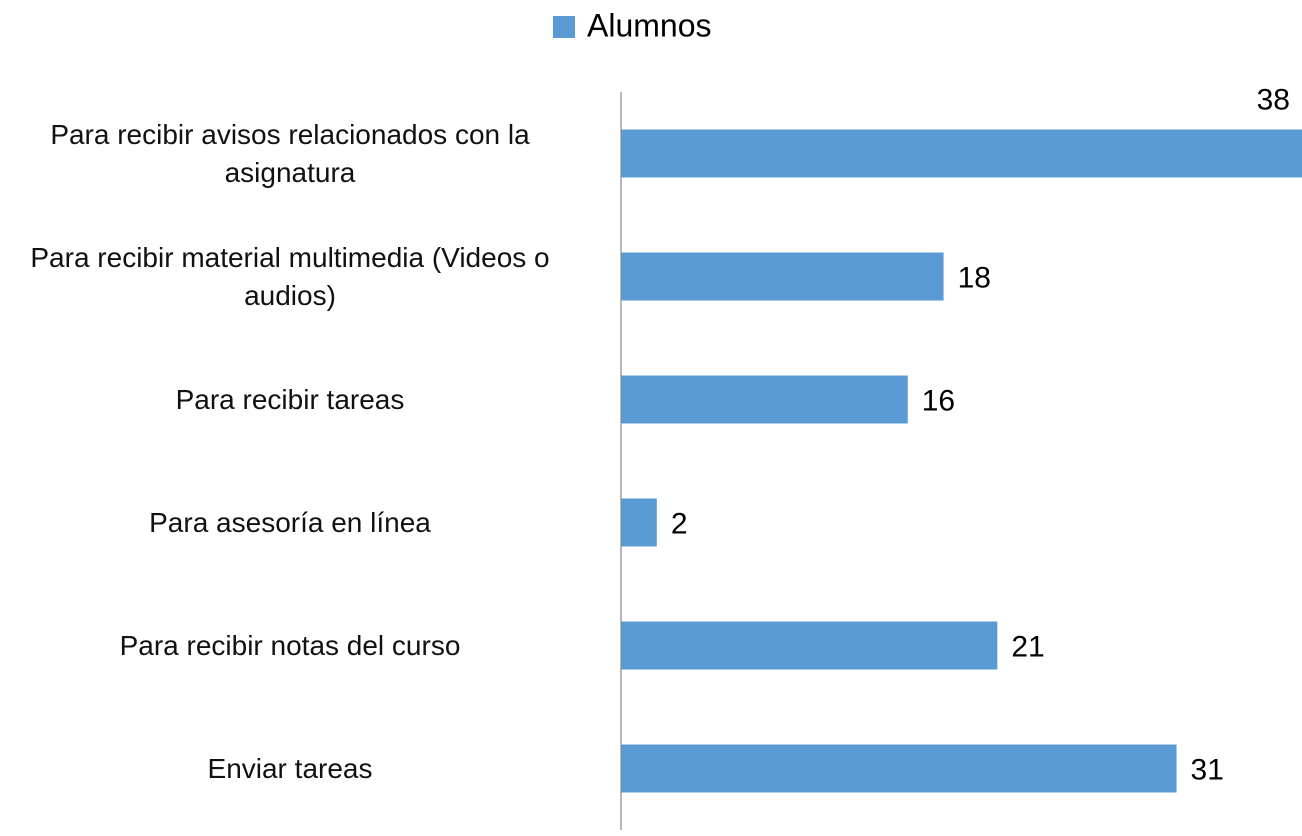  Describe the element at coordinates (290, 399) in the screenshot. I see `y-tick-label: Para recibir tareas` at that location.